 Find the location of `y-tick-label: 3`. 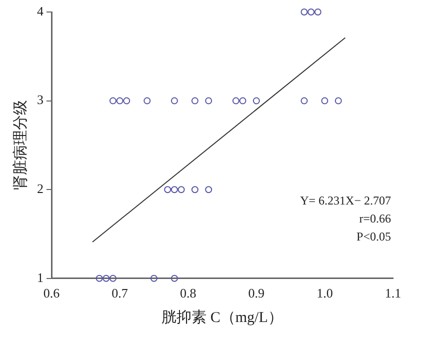

y-tick-label: 3 is located at coordinates (40, 100).